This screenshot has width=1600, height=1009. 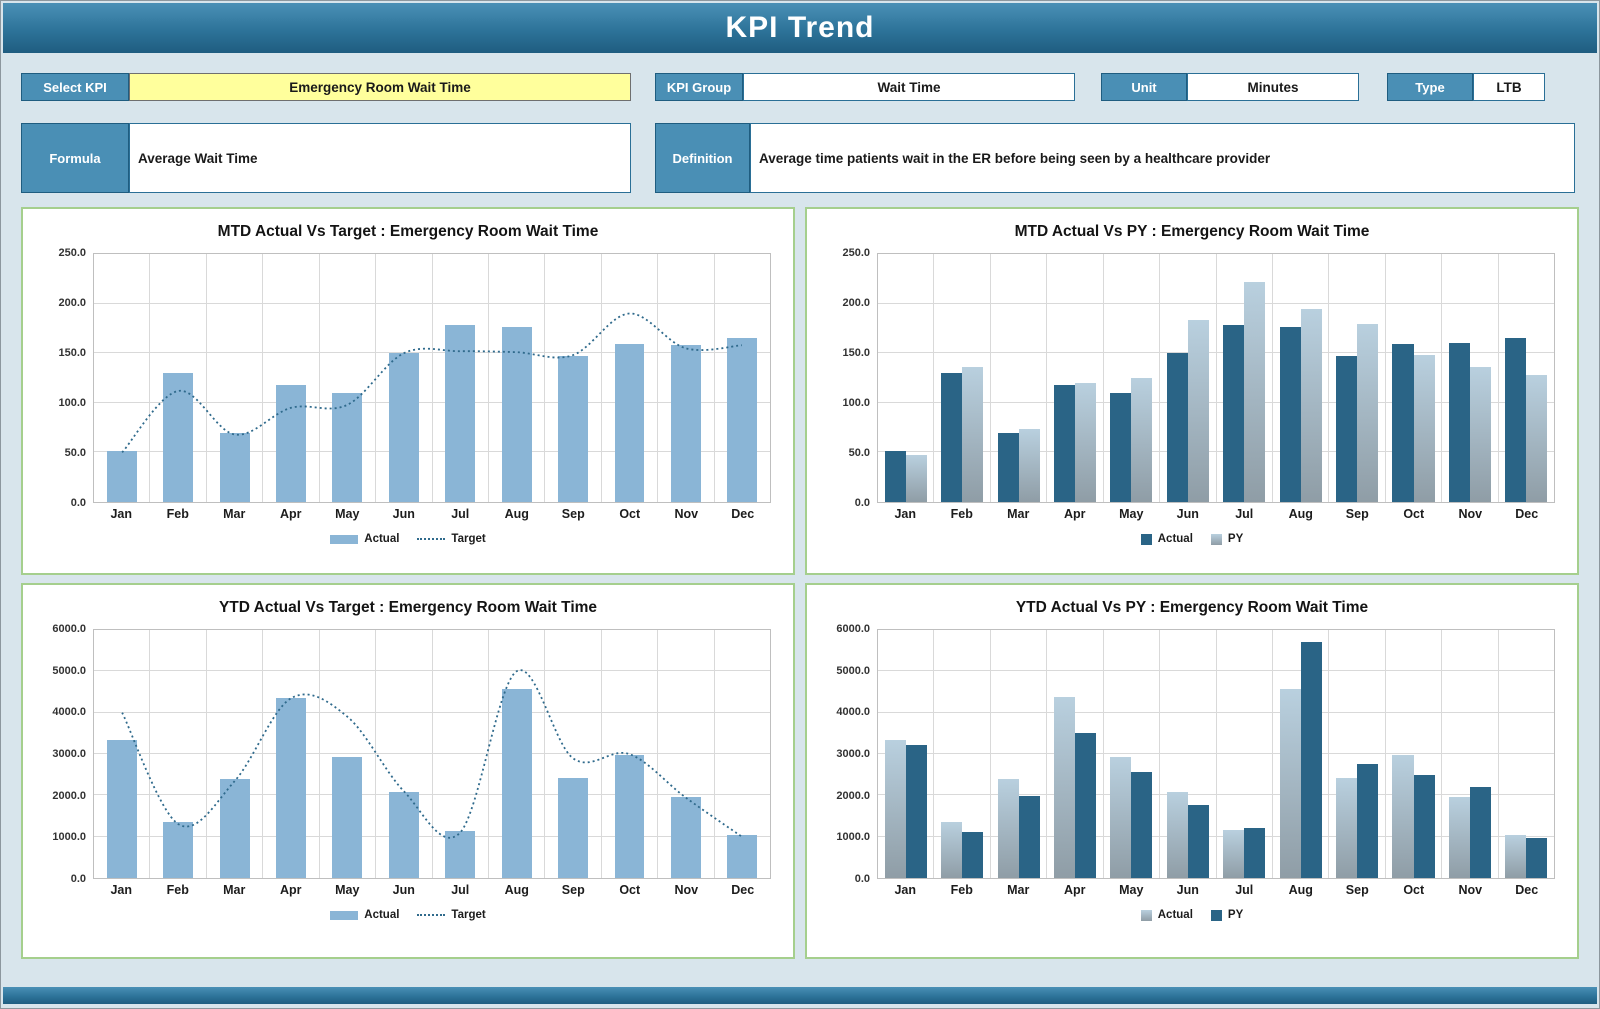 What do you see at coordinates (1144, 87) in the screenshot?
I see `unit-label: Unit` at bounding box center [1144, 87].